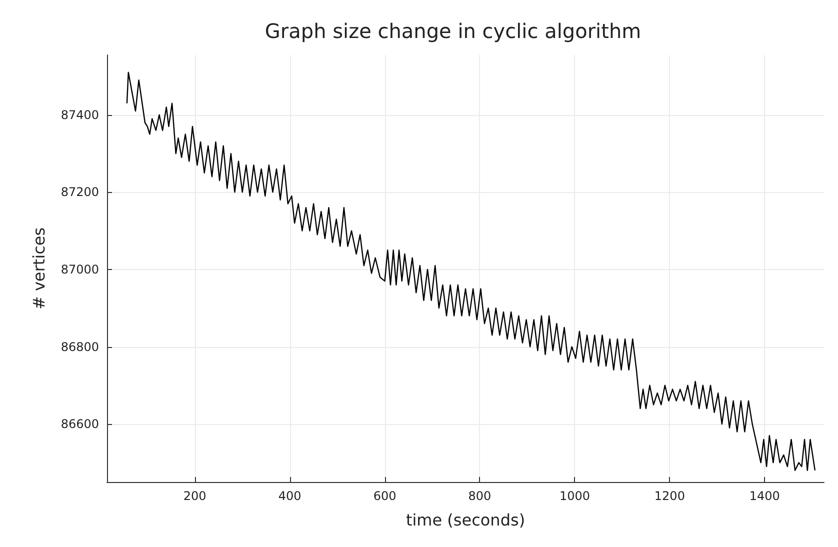 This screenshot has width=838, height=547. Describe the element at coordinates (290, 496) in the screenshot. I see `x-tick-label: 400` at that location.